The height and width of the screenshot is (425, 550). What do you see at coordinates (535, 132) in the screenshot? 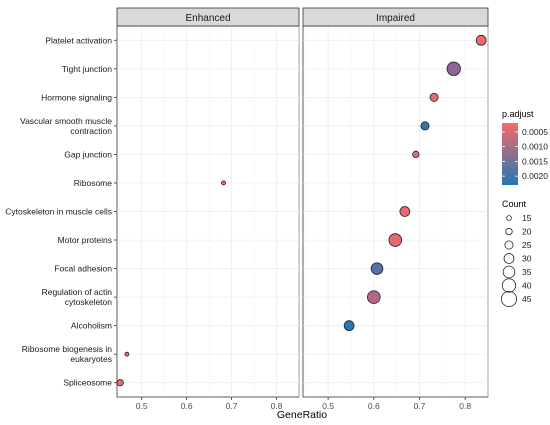
I see `color-legend-label: 0.0005` at bounding box center [535, 132].